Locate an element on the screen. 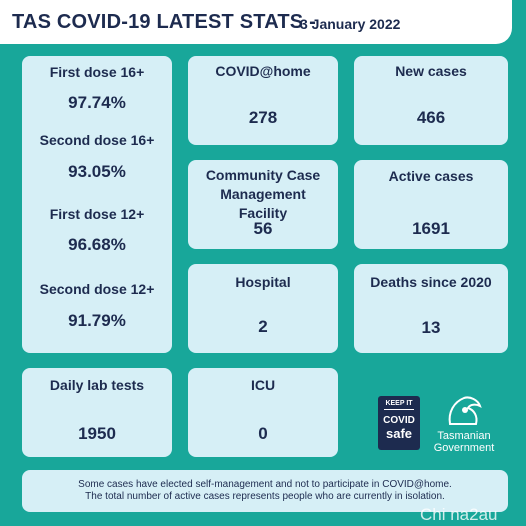 The image size is (526, 526). gov-text: Tasmanian Government is located at coordinates (464, 442).